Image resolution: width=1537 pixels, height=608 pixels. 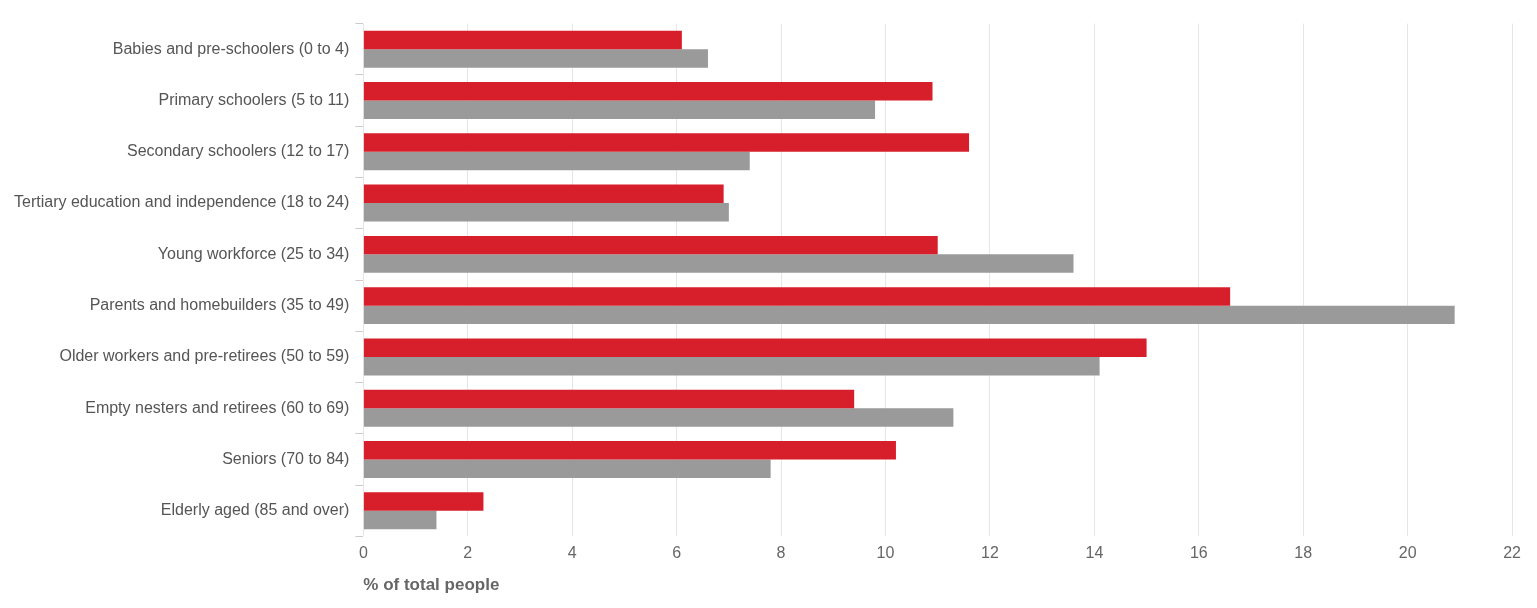 What do you see at coordinates (253, 253) in the screenshot?
I see `y-tick-label: Young workforce (25 to 34)` at bounding box center [253, 253].